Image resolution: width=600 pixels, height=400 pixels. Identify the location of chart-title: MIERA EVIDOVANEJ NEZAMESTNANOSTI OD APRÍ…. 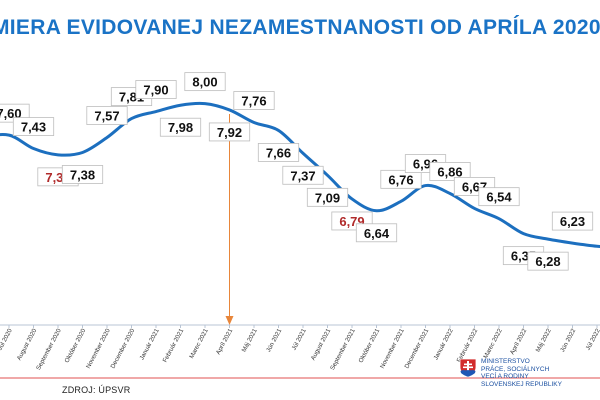
(300, 27).